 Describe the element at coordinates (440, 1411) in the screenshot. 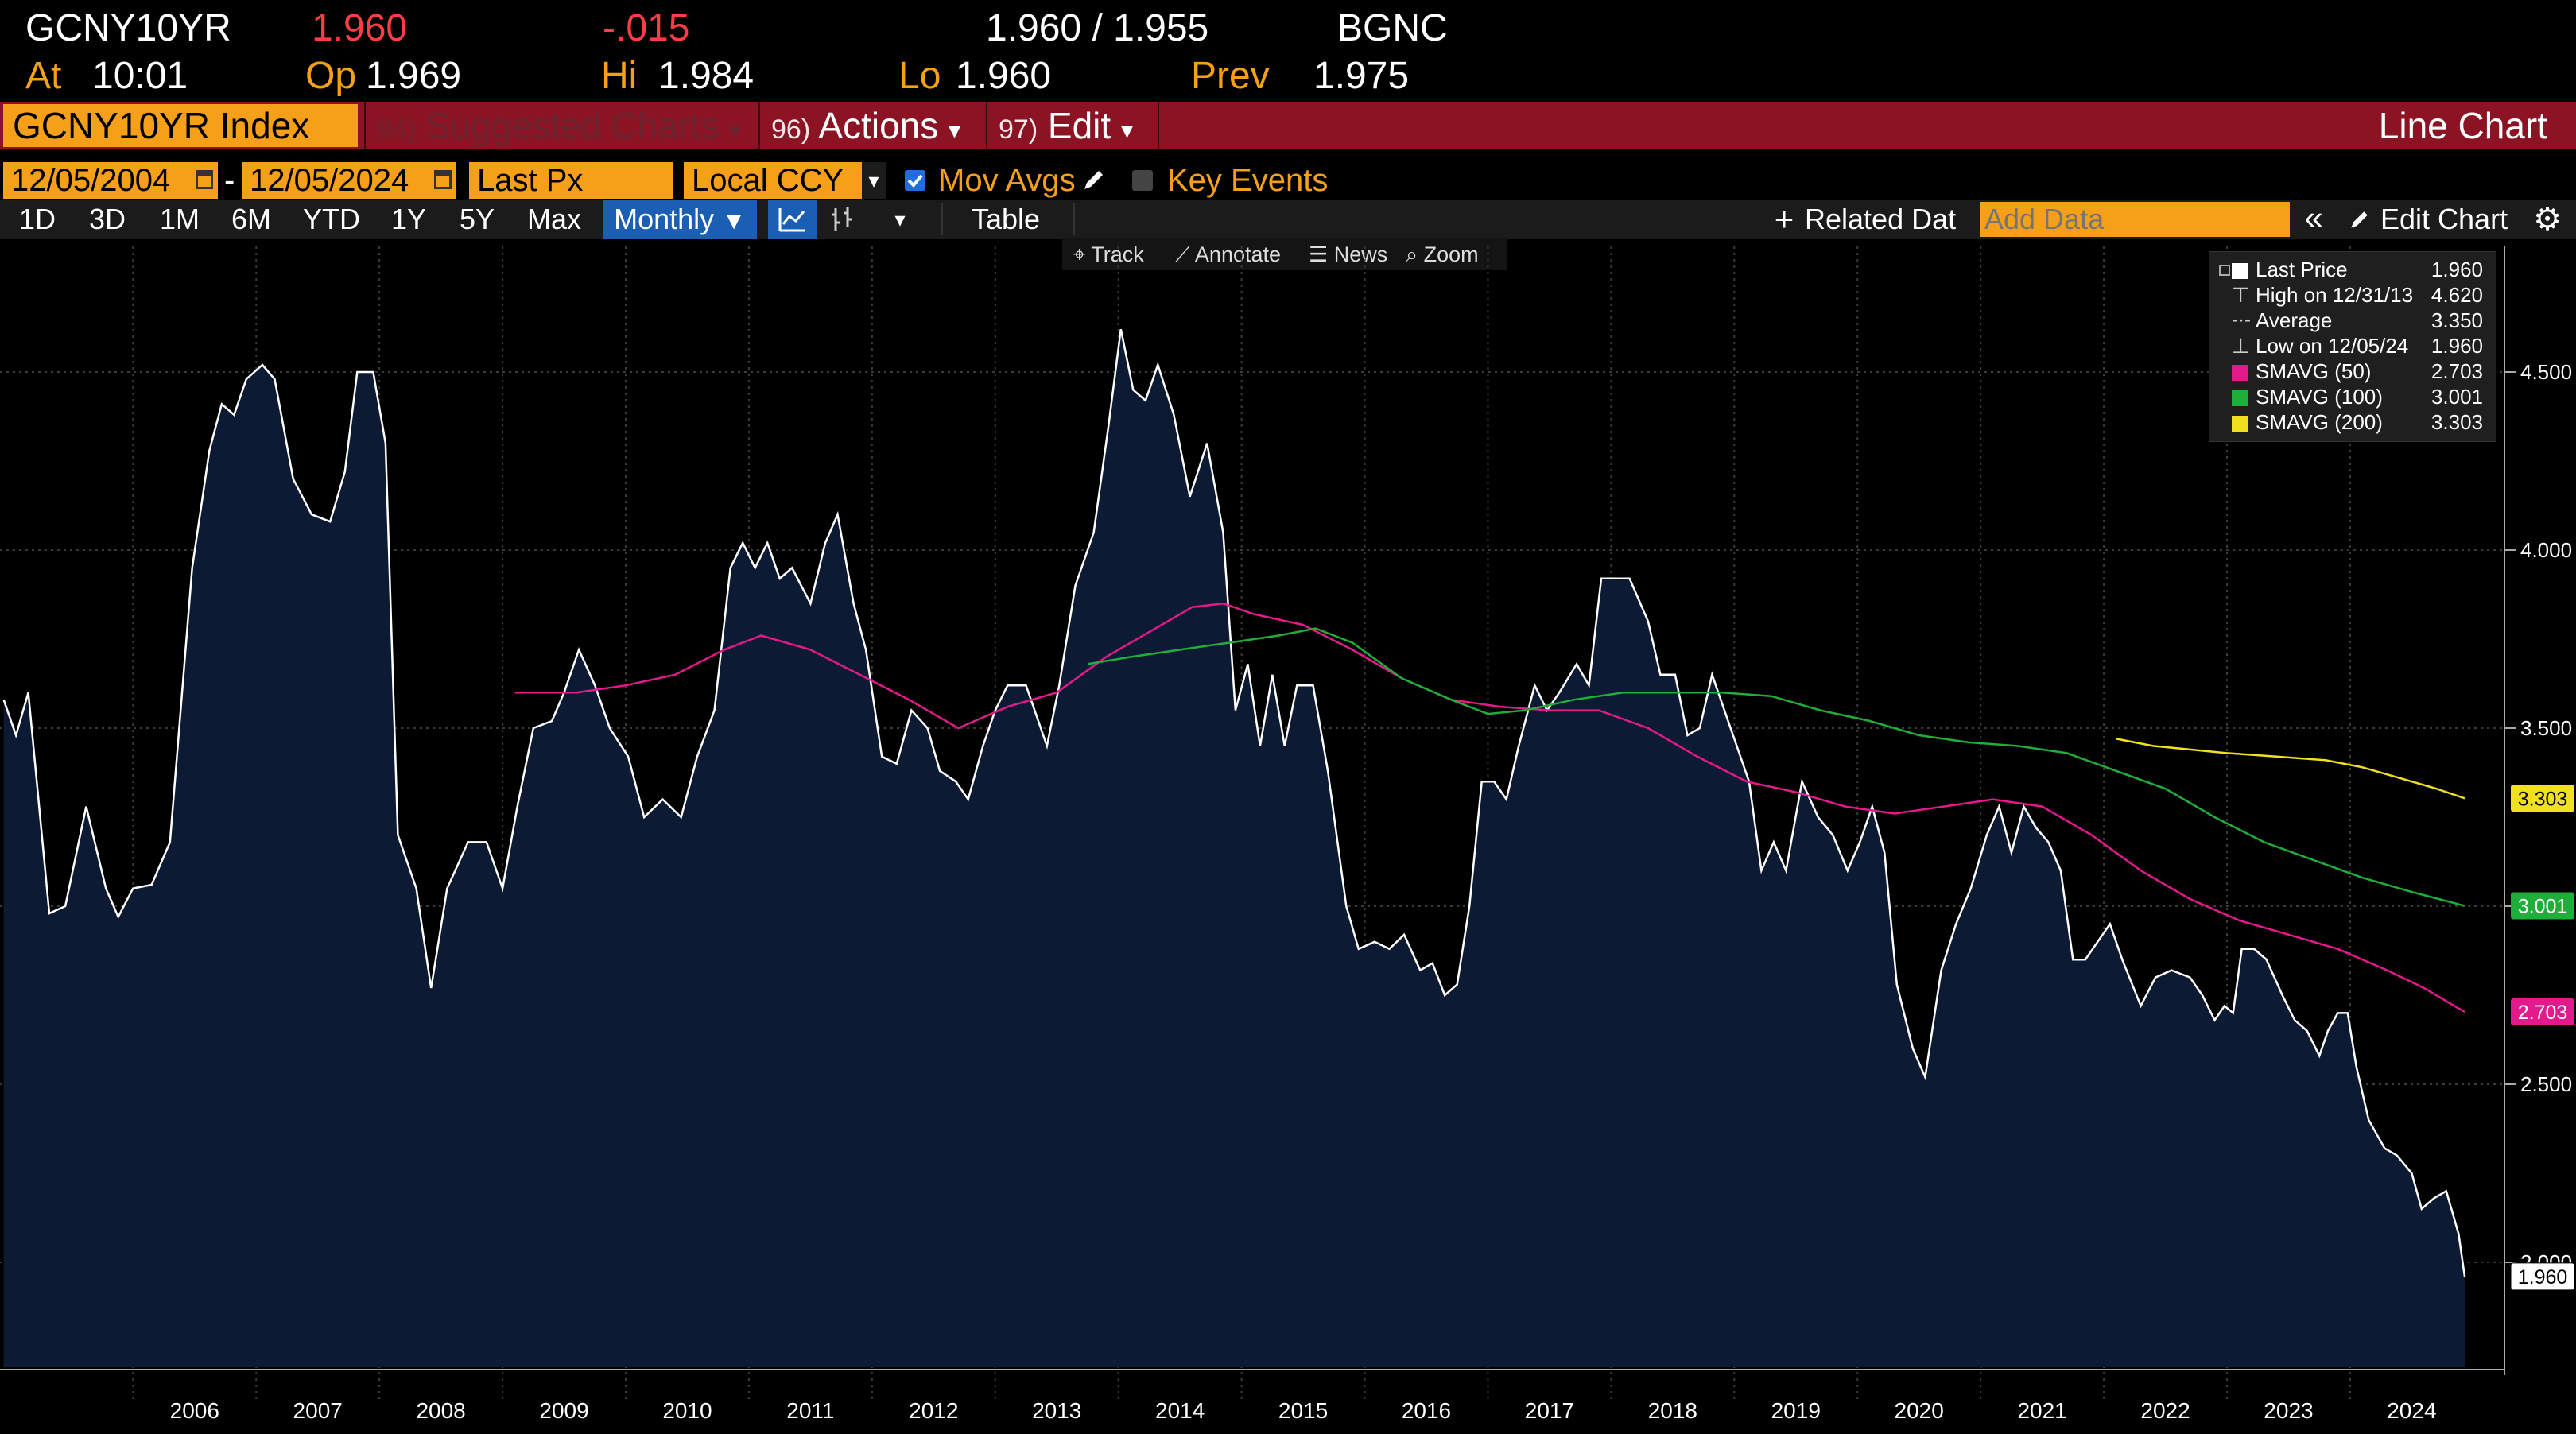

I see `x-tick-label: 2008` at that location.